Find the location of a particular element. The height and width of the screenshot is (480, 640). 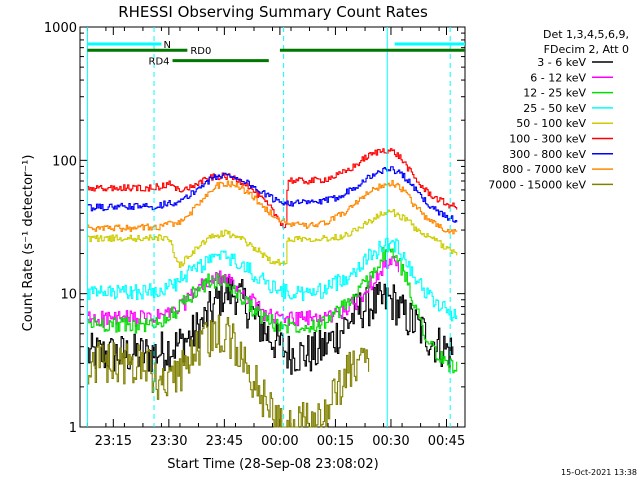

x-tick-label: 00:30 is located at coordinates (390, 441).